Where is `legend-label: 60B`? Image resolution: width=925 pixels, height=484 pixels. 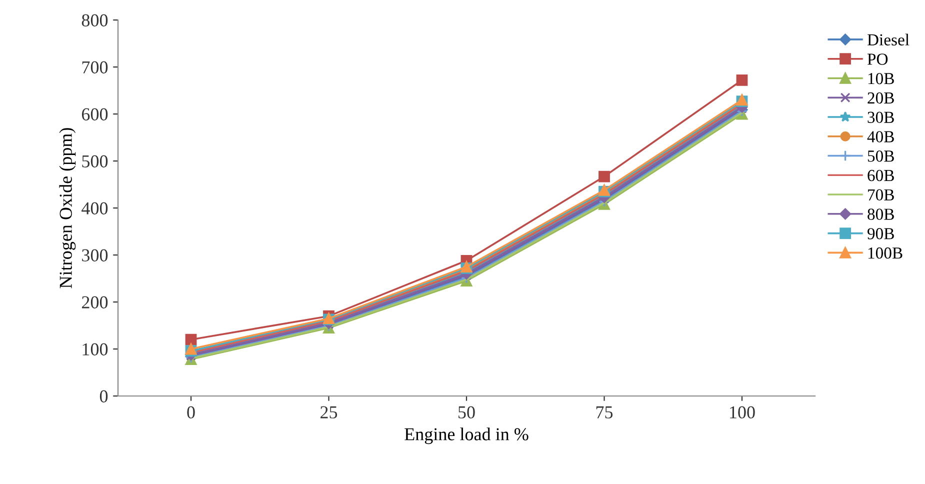 legend-label: 60B is located at coordinates (881, 176).